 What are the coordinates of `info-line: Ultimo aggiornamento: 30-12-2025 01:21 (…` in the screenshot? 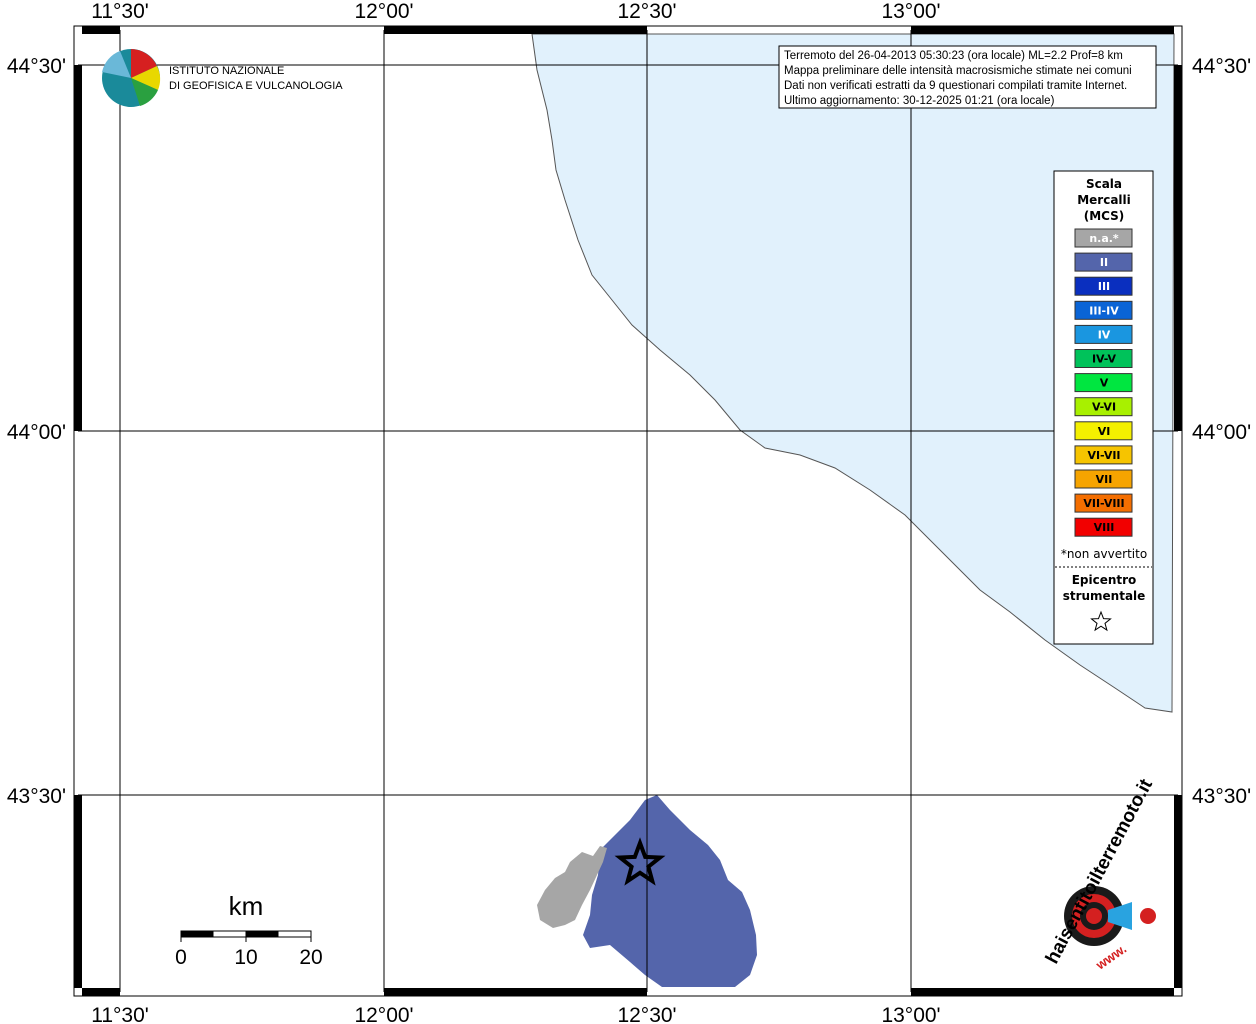 It's located at (919, 101).